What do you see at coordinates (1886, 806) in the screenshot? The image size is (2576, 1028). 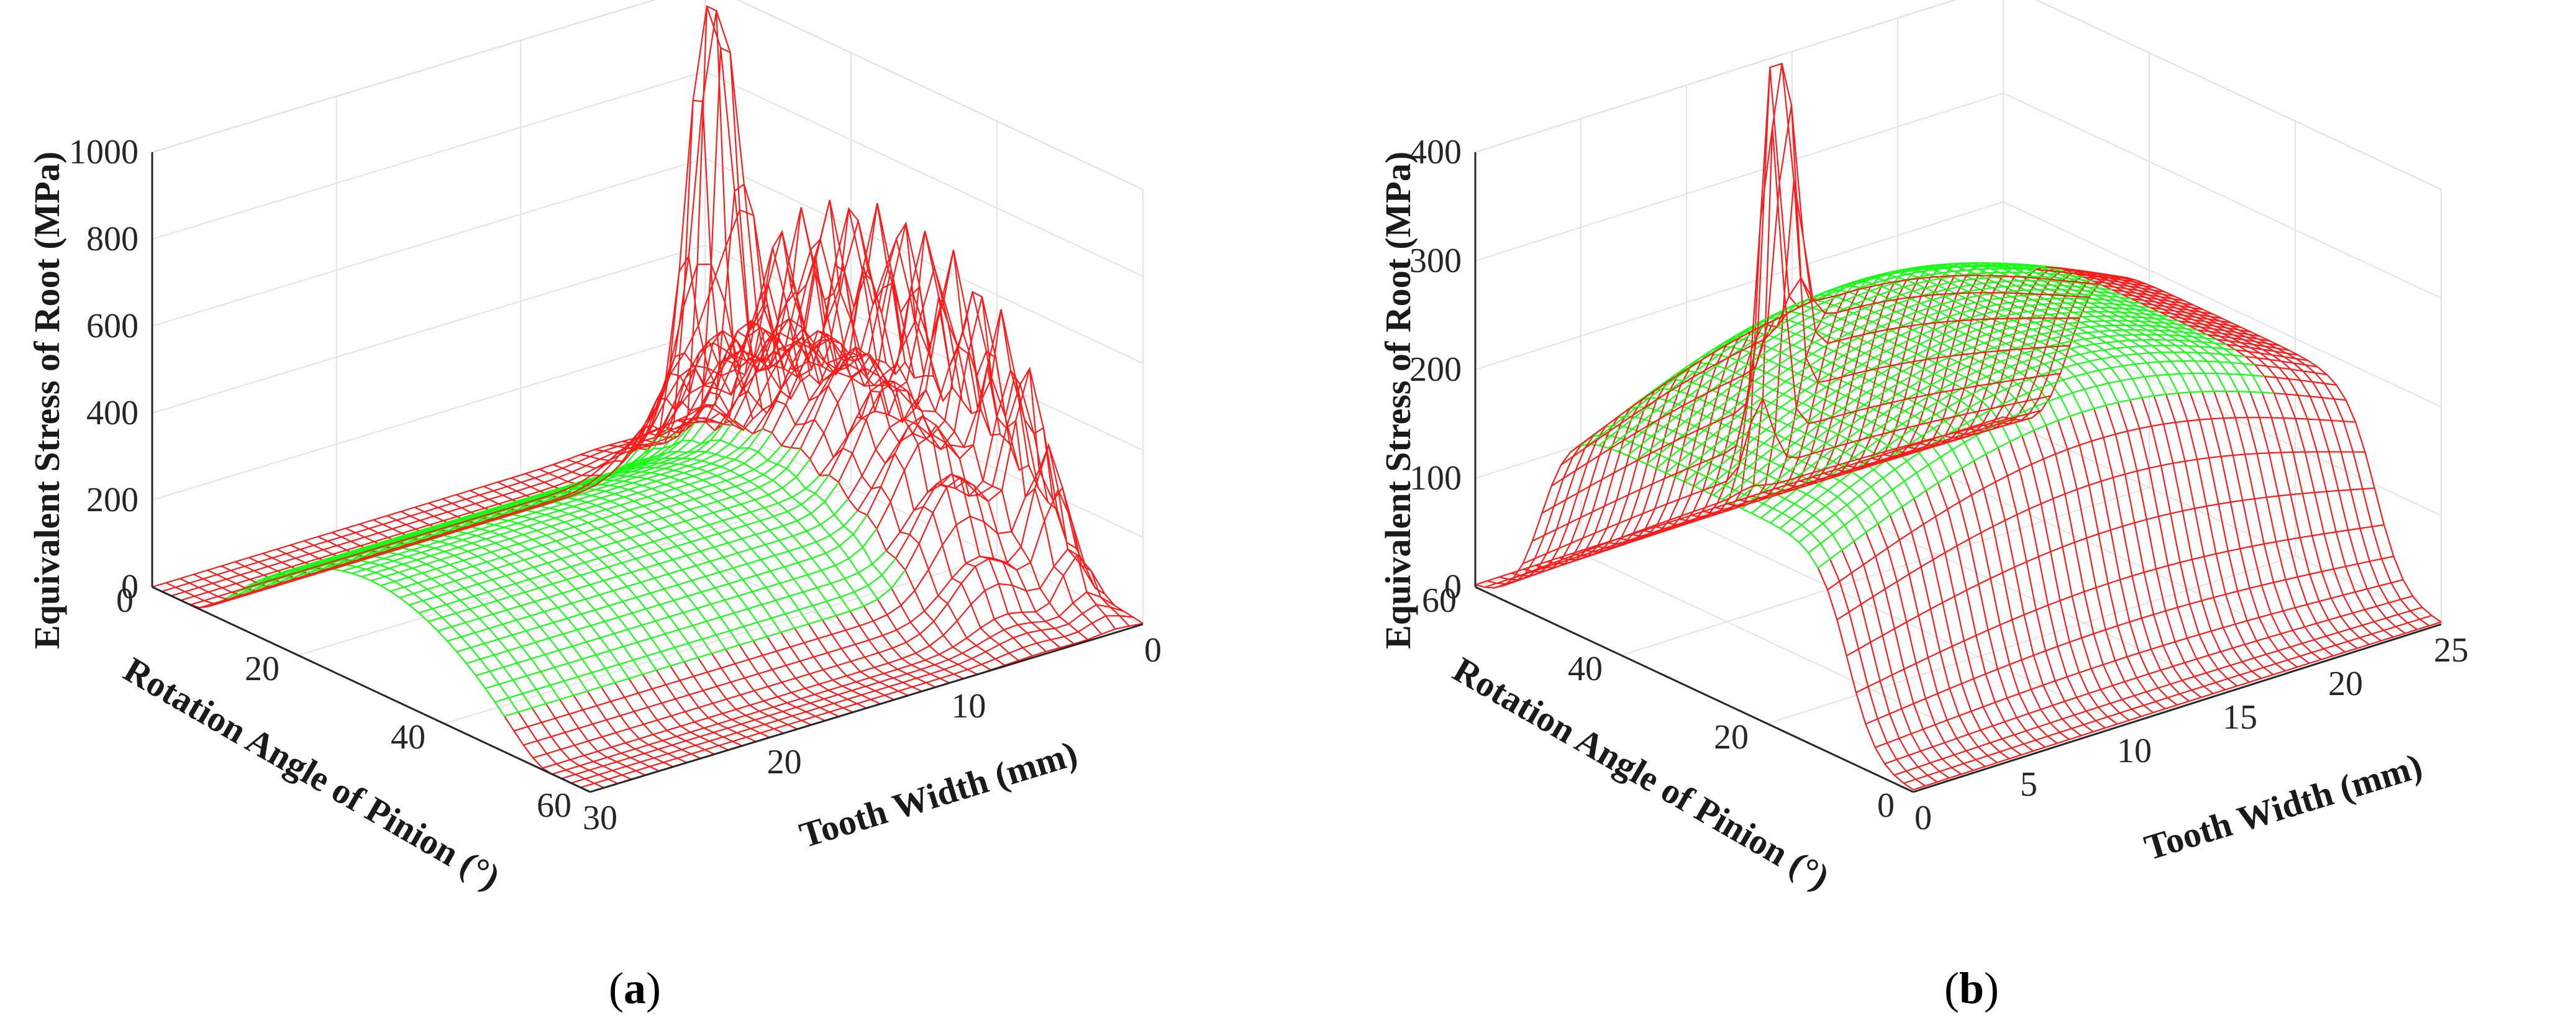 I see `panel-b-y-tick-label: 0` at bounding box center [1886, 806].